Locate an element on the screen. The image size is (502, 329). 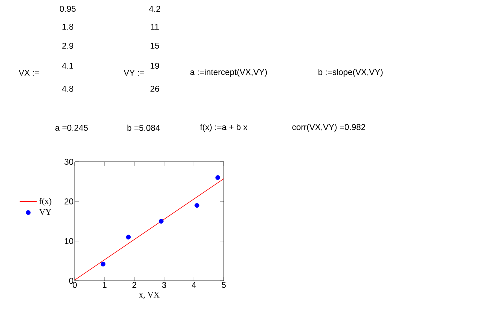
x-tick-label: 4 is located at coordinates (194, 285).